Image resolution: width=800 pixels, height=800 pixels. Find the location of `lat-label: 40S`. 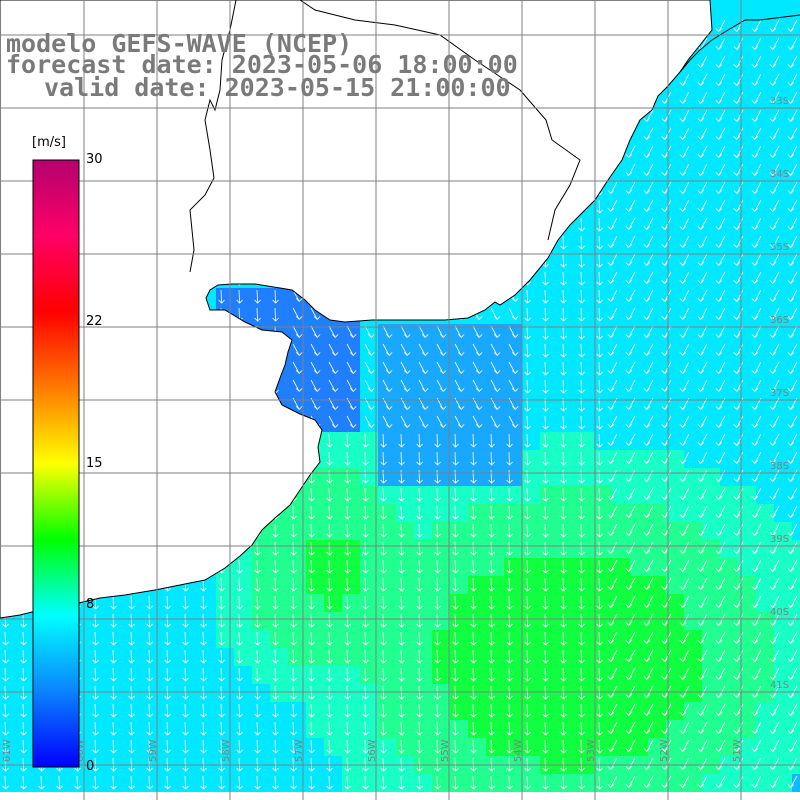

lat-label: 40S is located at coordinates (779, 612).